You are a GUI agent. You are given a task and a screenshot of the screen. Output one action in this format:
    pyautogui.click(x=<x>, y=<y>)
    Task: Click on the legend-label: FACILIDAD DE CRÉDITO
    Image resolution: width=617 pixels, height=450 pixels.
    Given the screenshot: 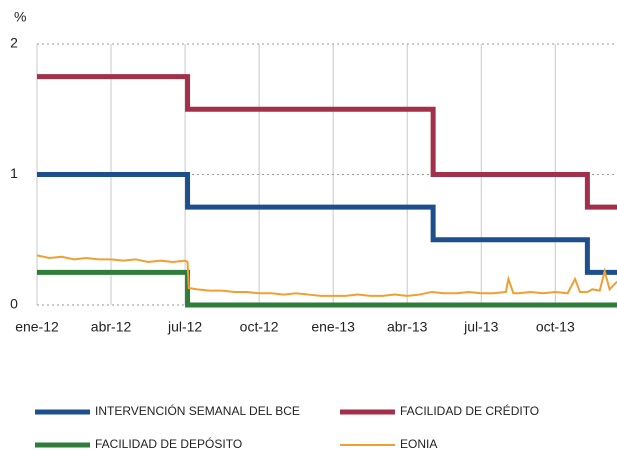 What is the action you would take?
    pyautogui.click(x=469, y=410)
    